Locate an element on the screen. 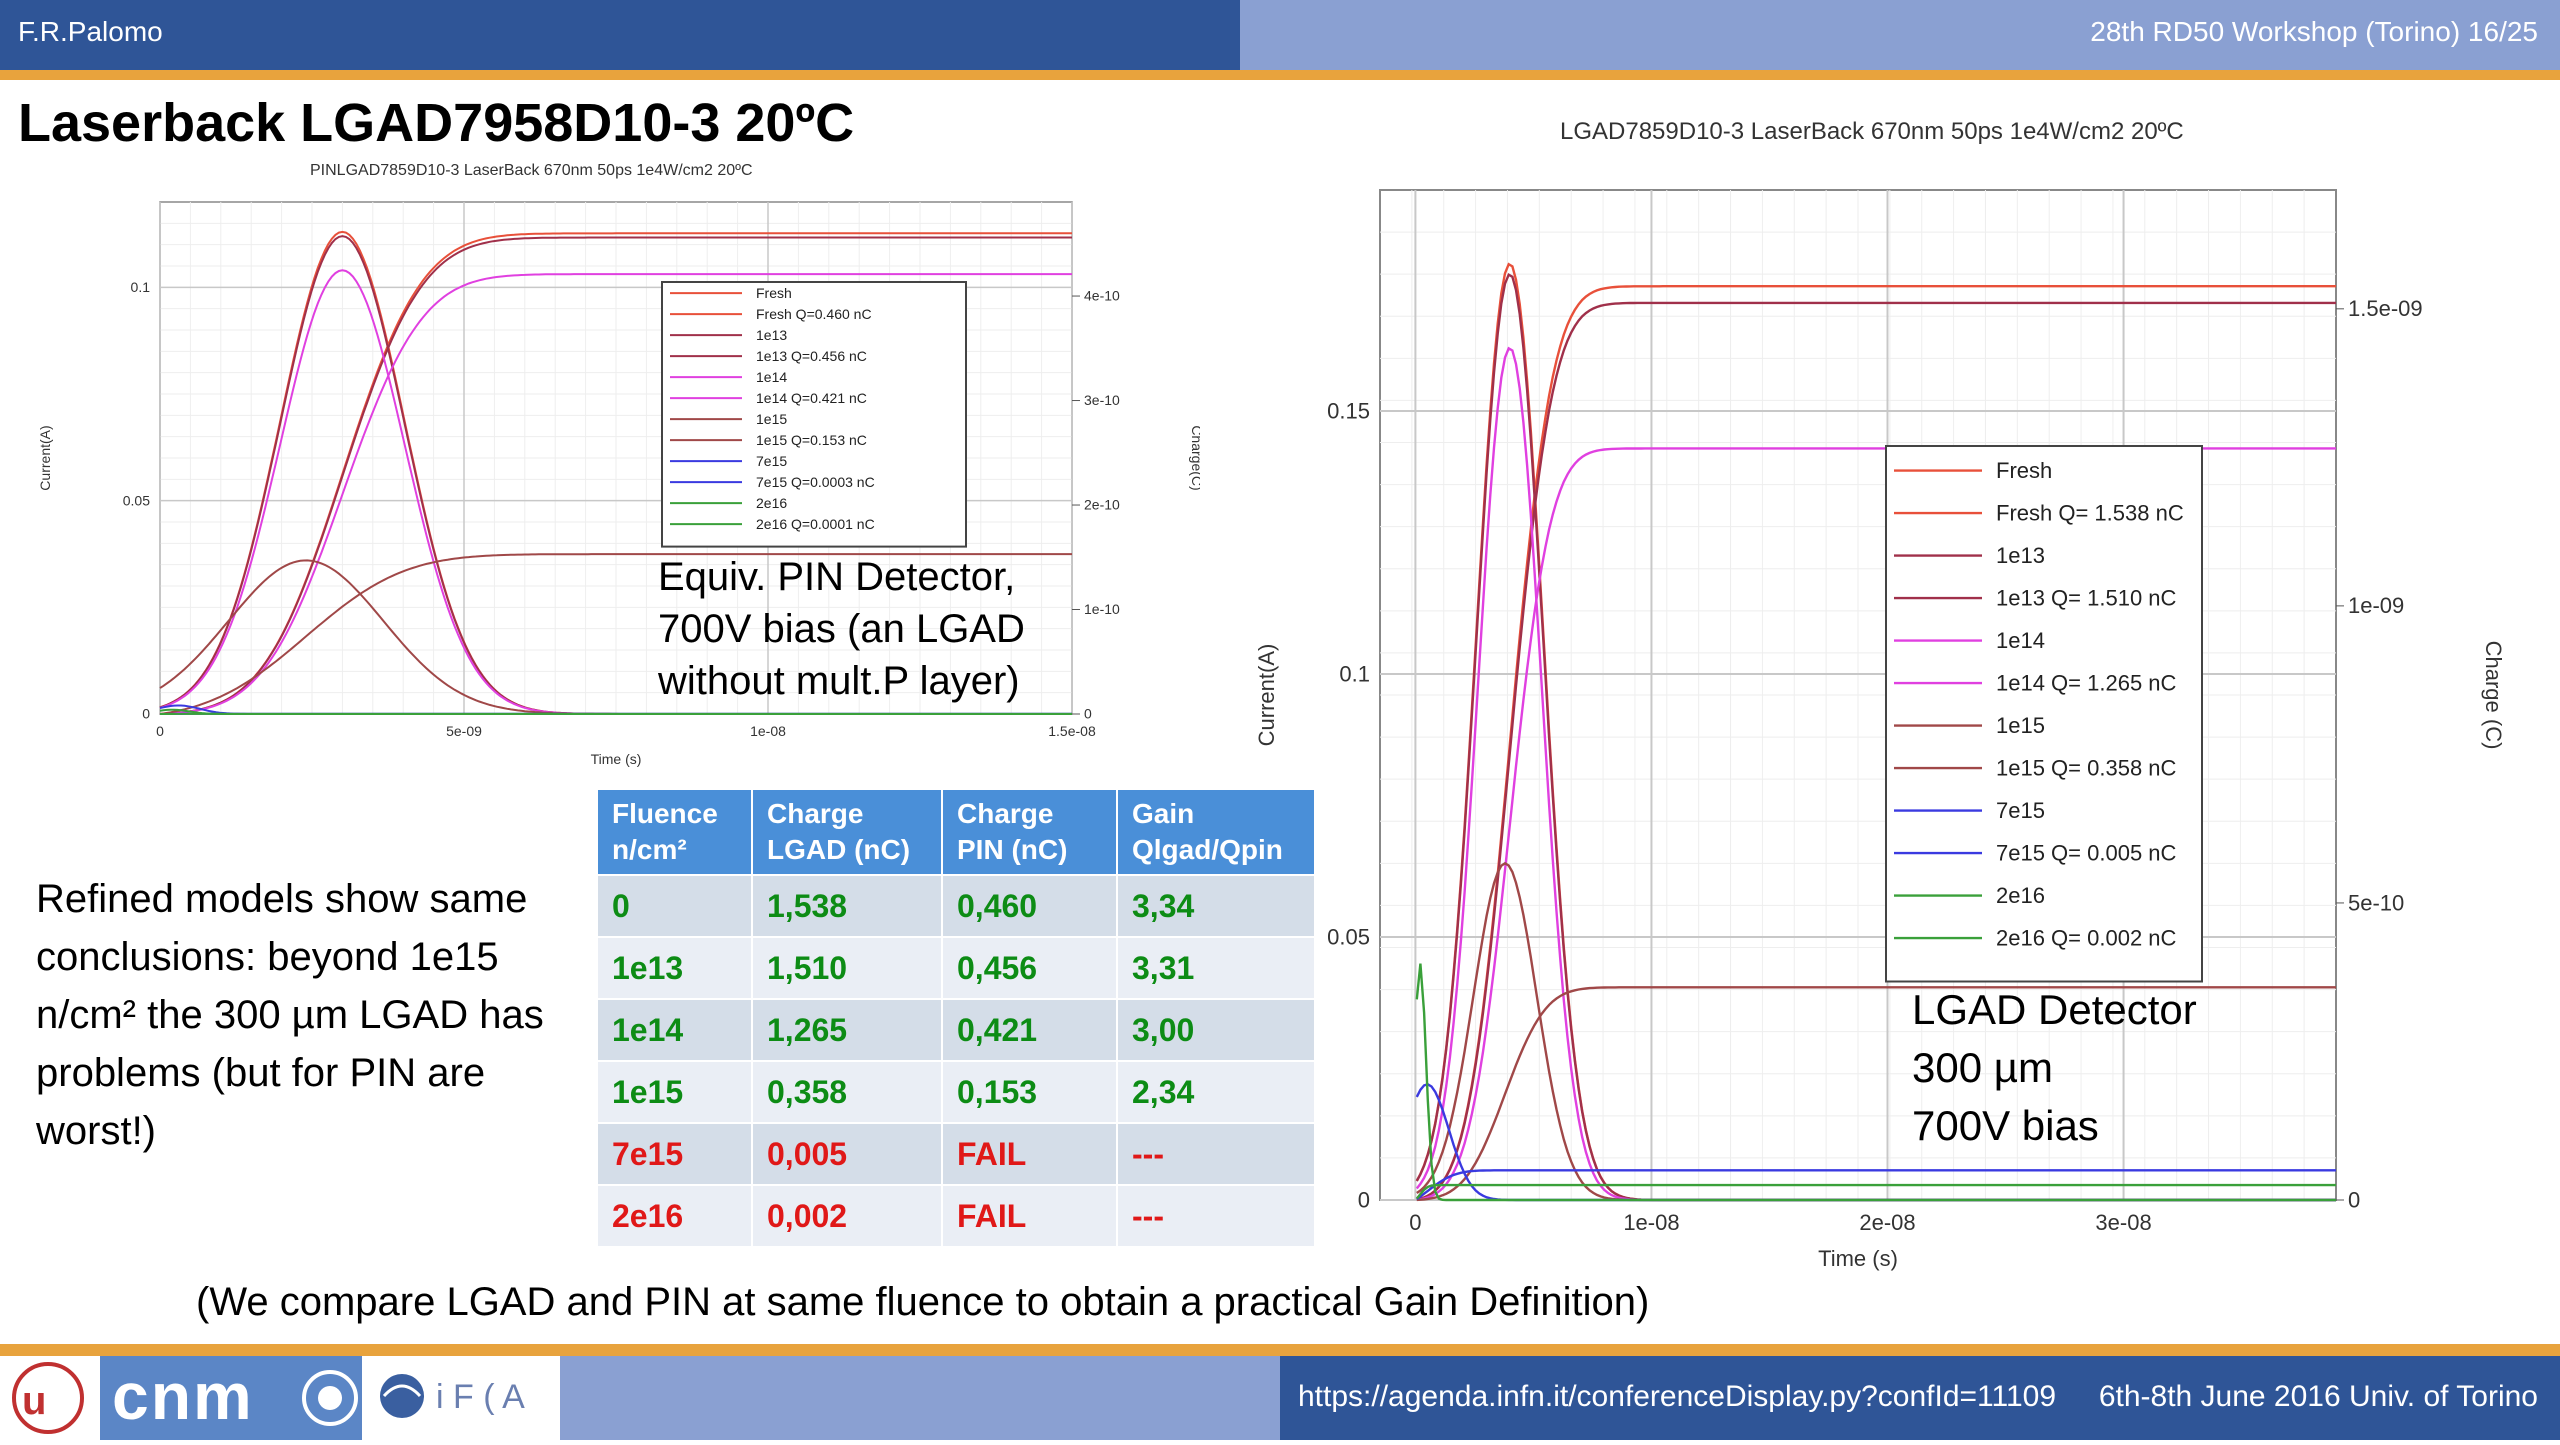  y2-tick-label: 2e-10 is located at coordinates (1102, 505).